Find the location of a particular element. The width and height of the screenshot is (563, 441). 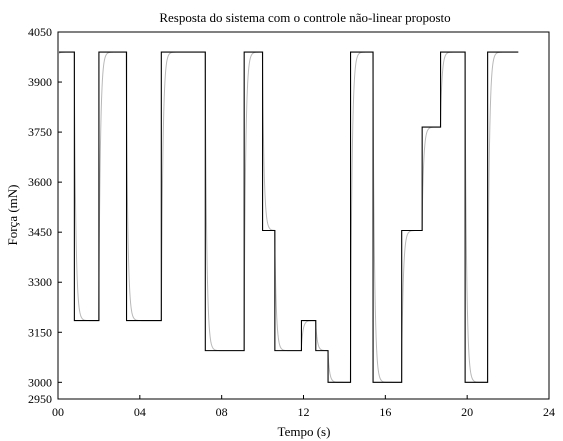

x-tick-label: 20 is located at coordinates (467, 412).